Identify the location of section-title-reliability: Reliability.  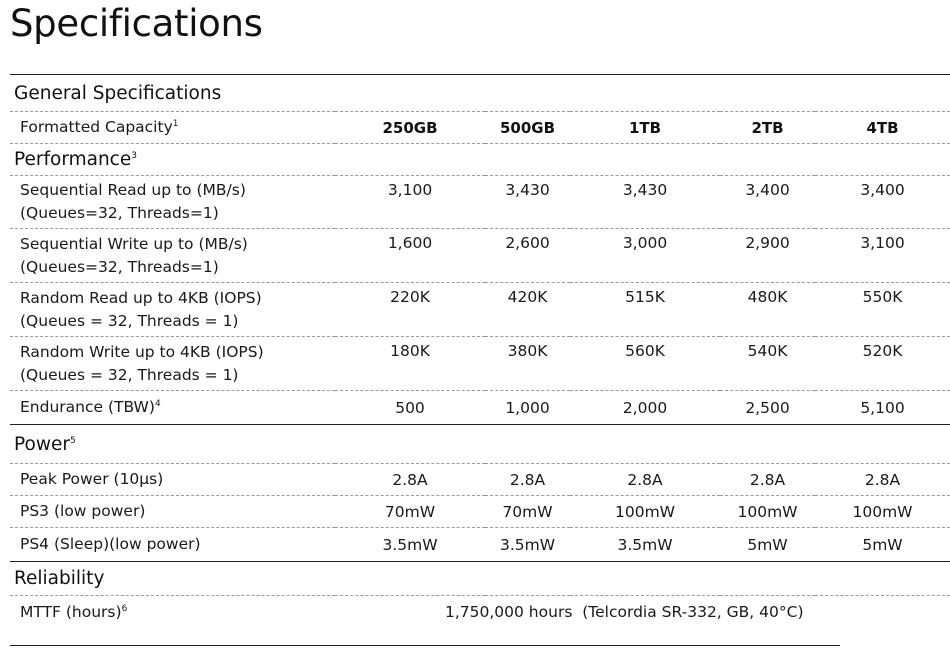
(480, 578).